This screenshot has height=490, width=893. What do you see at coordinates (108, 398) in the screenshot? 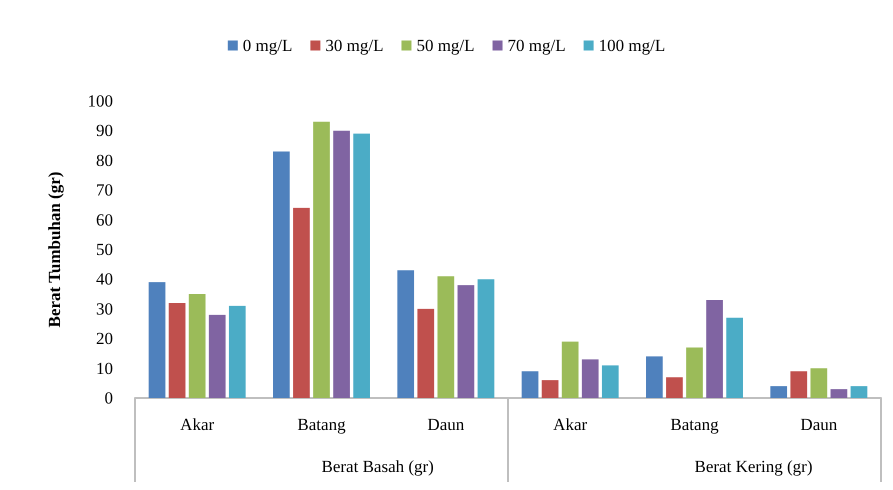
I see `y-tick-label: 0` at bounding box center [108, 398].